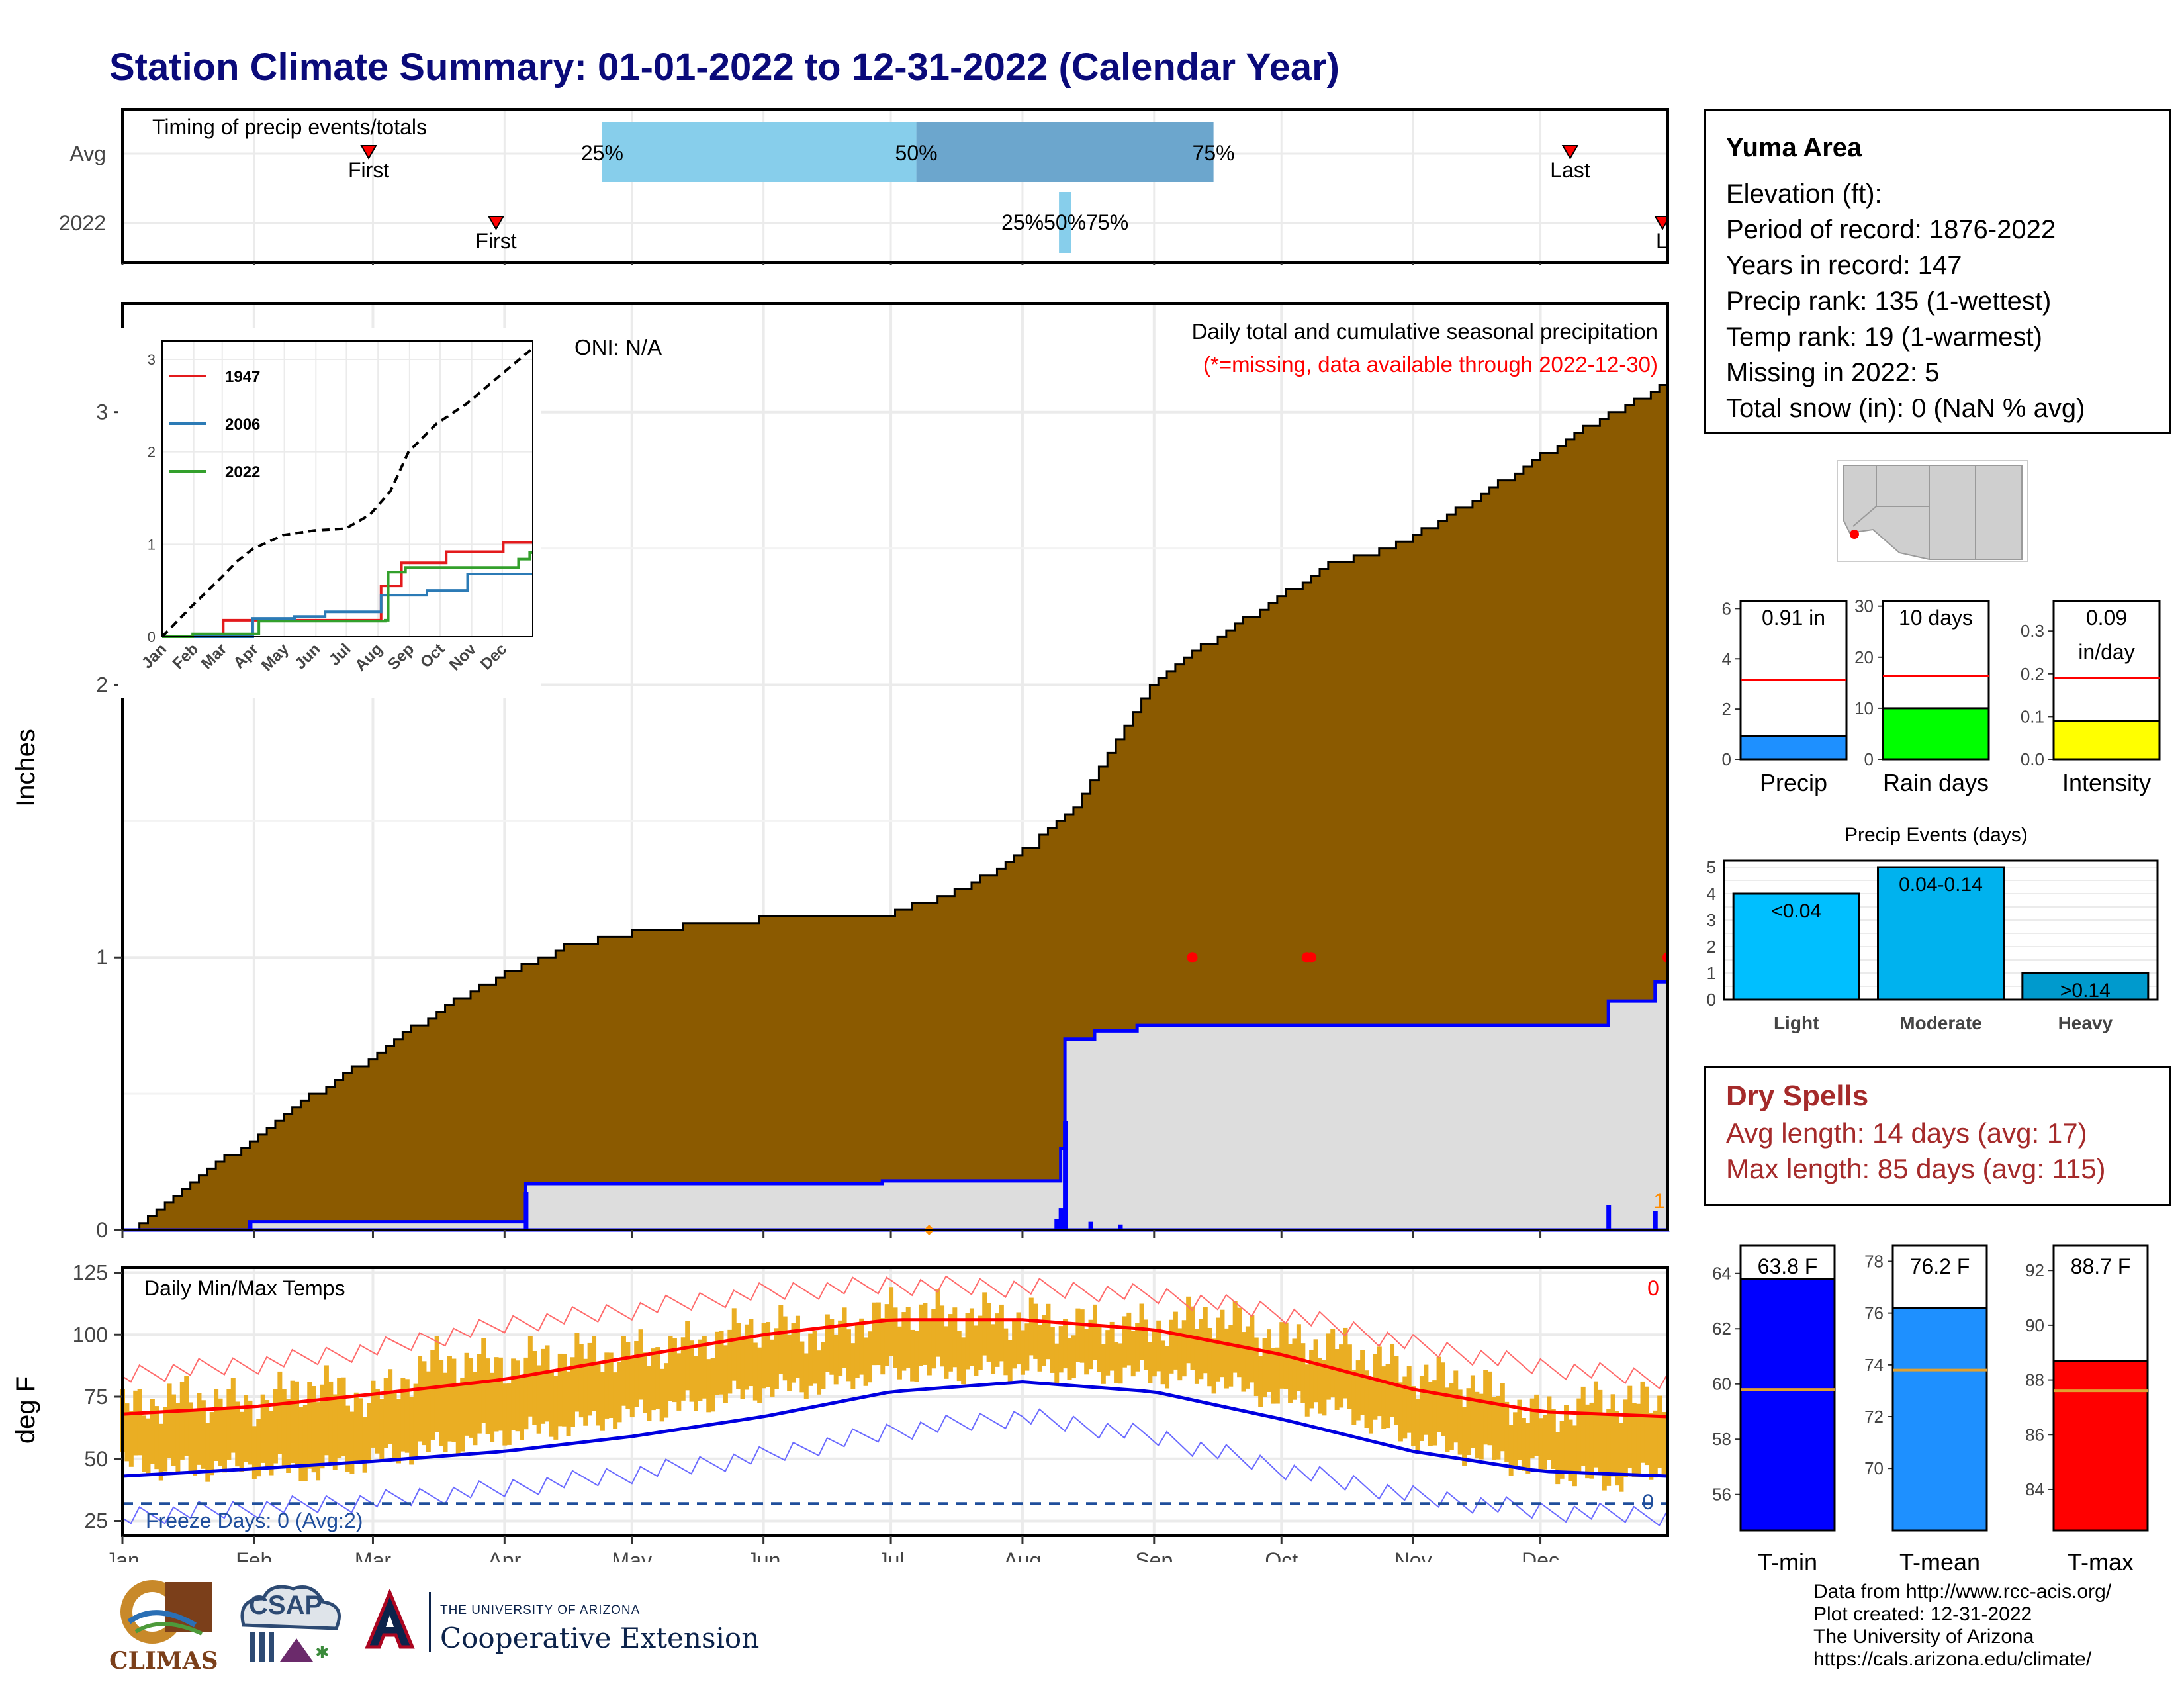 The image size is (2184, 1688). Describe the element at coordinates (1796, 911) in the screenshot. I see `events-bar-label: <0.04` at that location.